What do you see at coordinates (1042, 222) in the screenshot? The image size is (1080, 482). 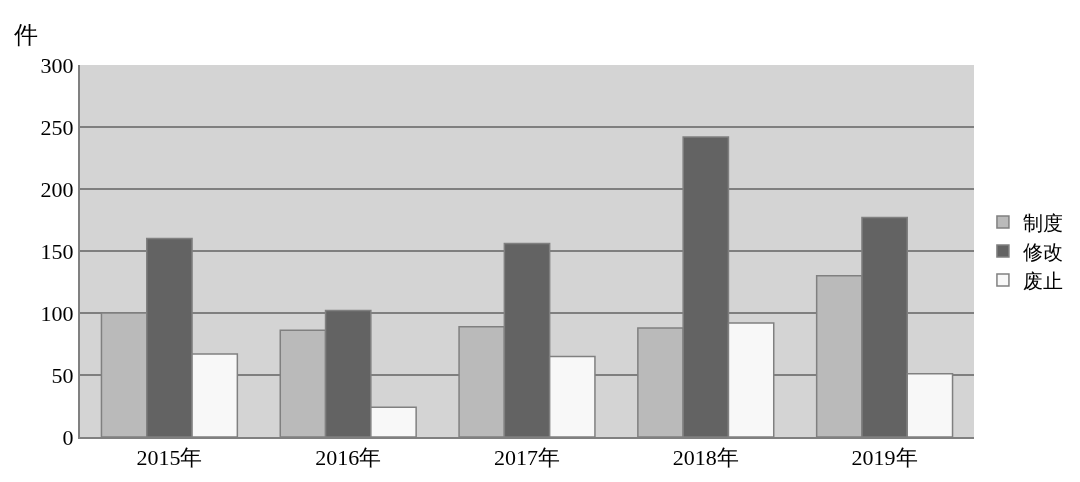 I see `legend-label: 制度` at bounding box center [1042, 222].